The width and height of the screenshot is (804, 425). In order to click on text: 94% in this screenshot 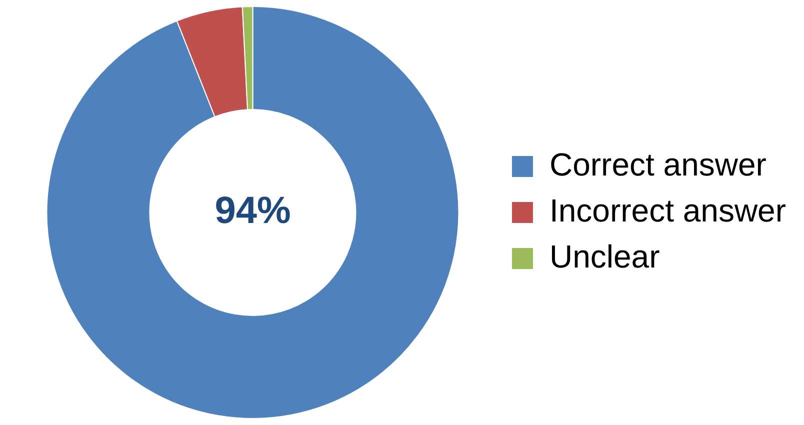, I will do `click(252, 211)`.